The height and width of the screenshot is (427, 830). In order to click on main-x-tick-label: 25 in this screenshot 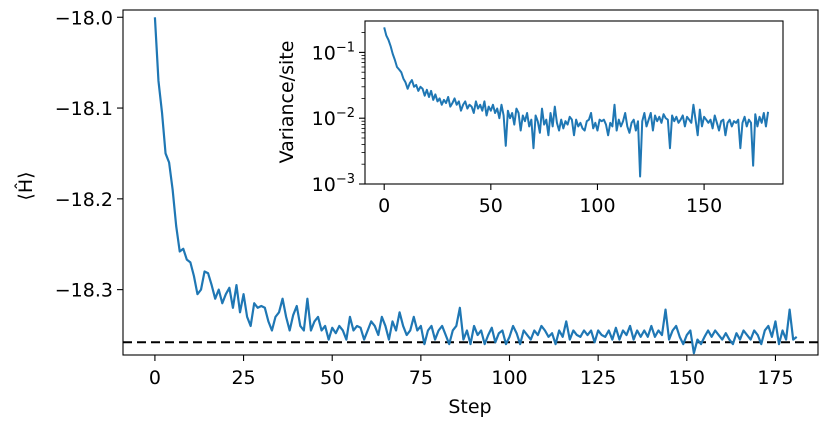, I will do `click(243, 378)`.